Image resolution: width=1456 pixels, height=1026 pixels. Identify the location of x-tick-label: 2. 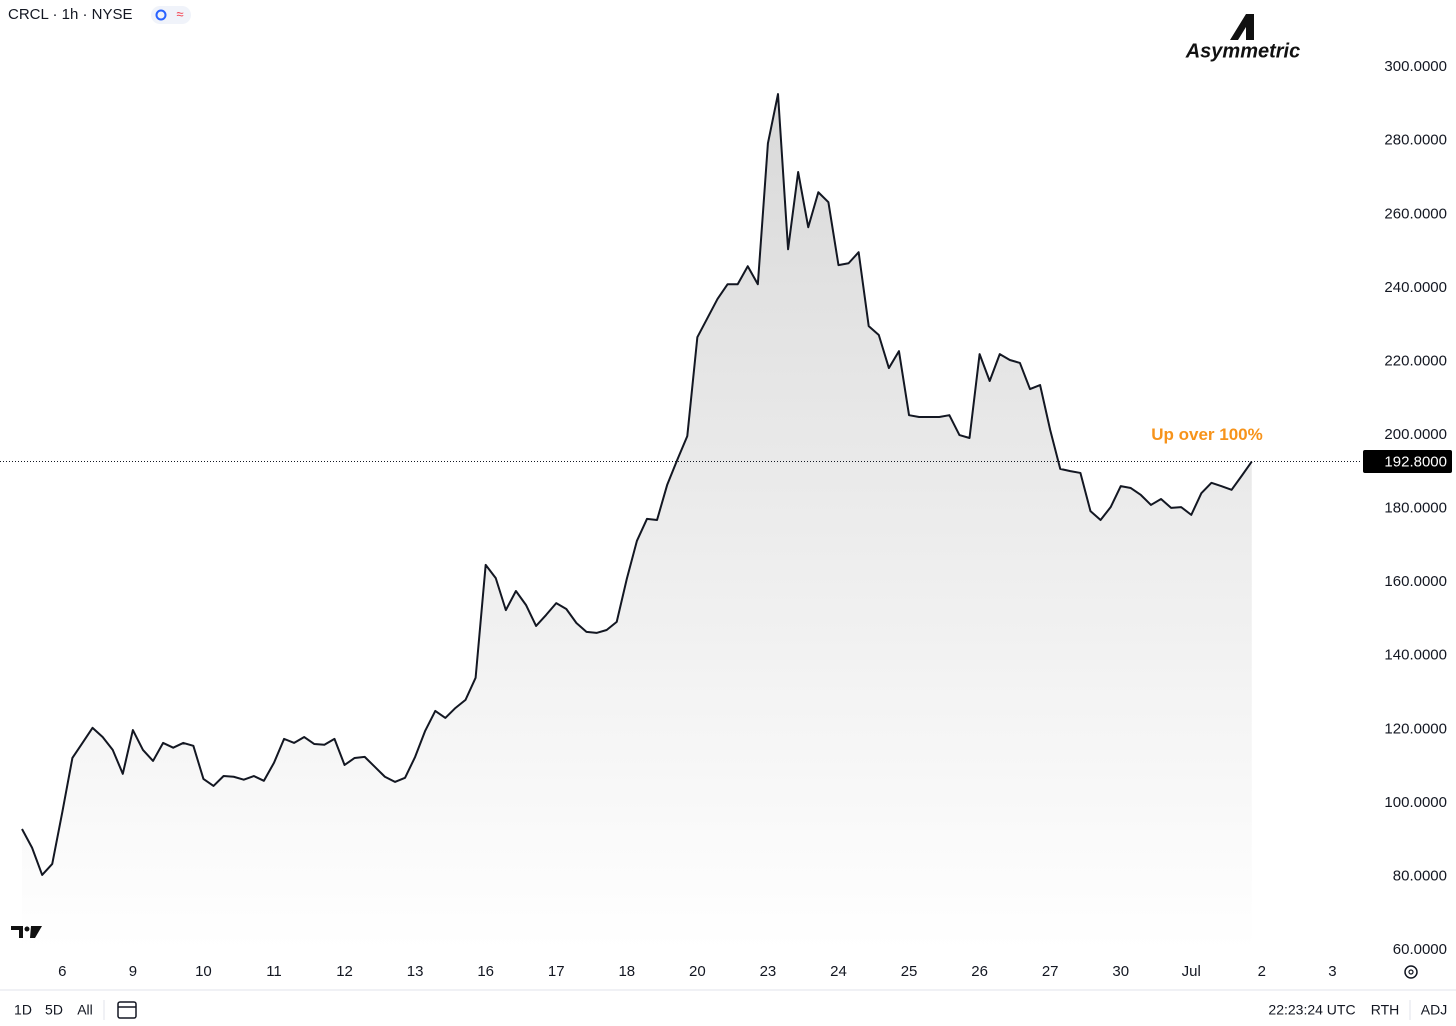
(1262, 971).